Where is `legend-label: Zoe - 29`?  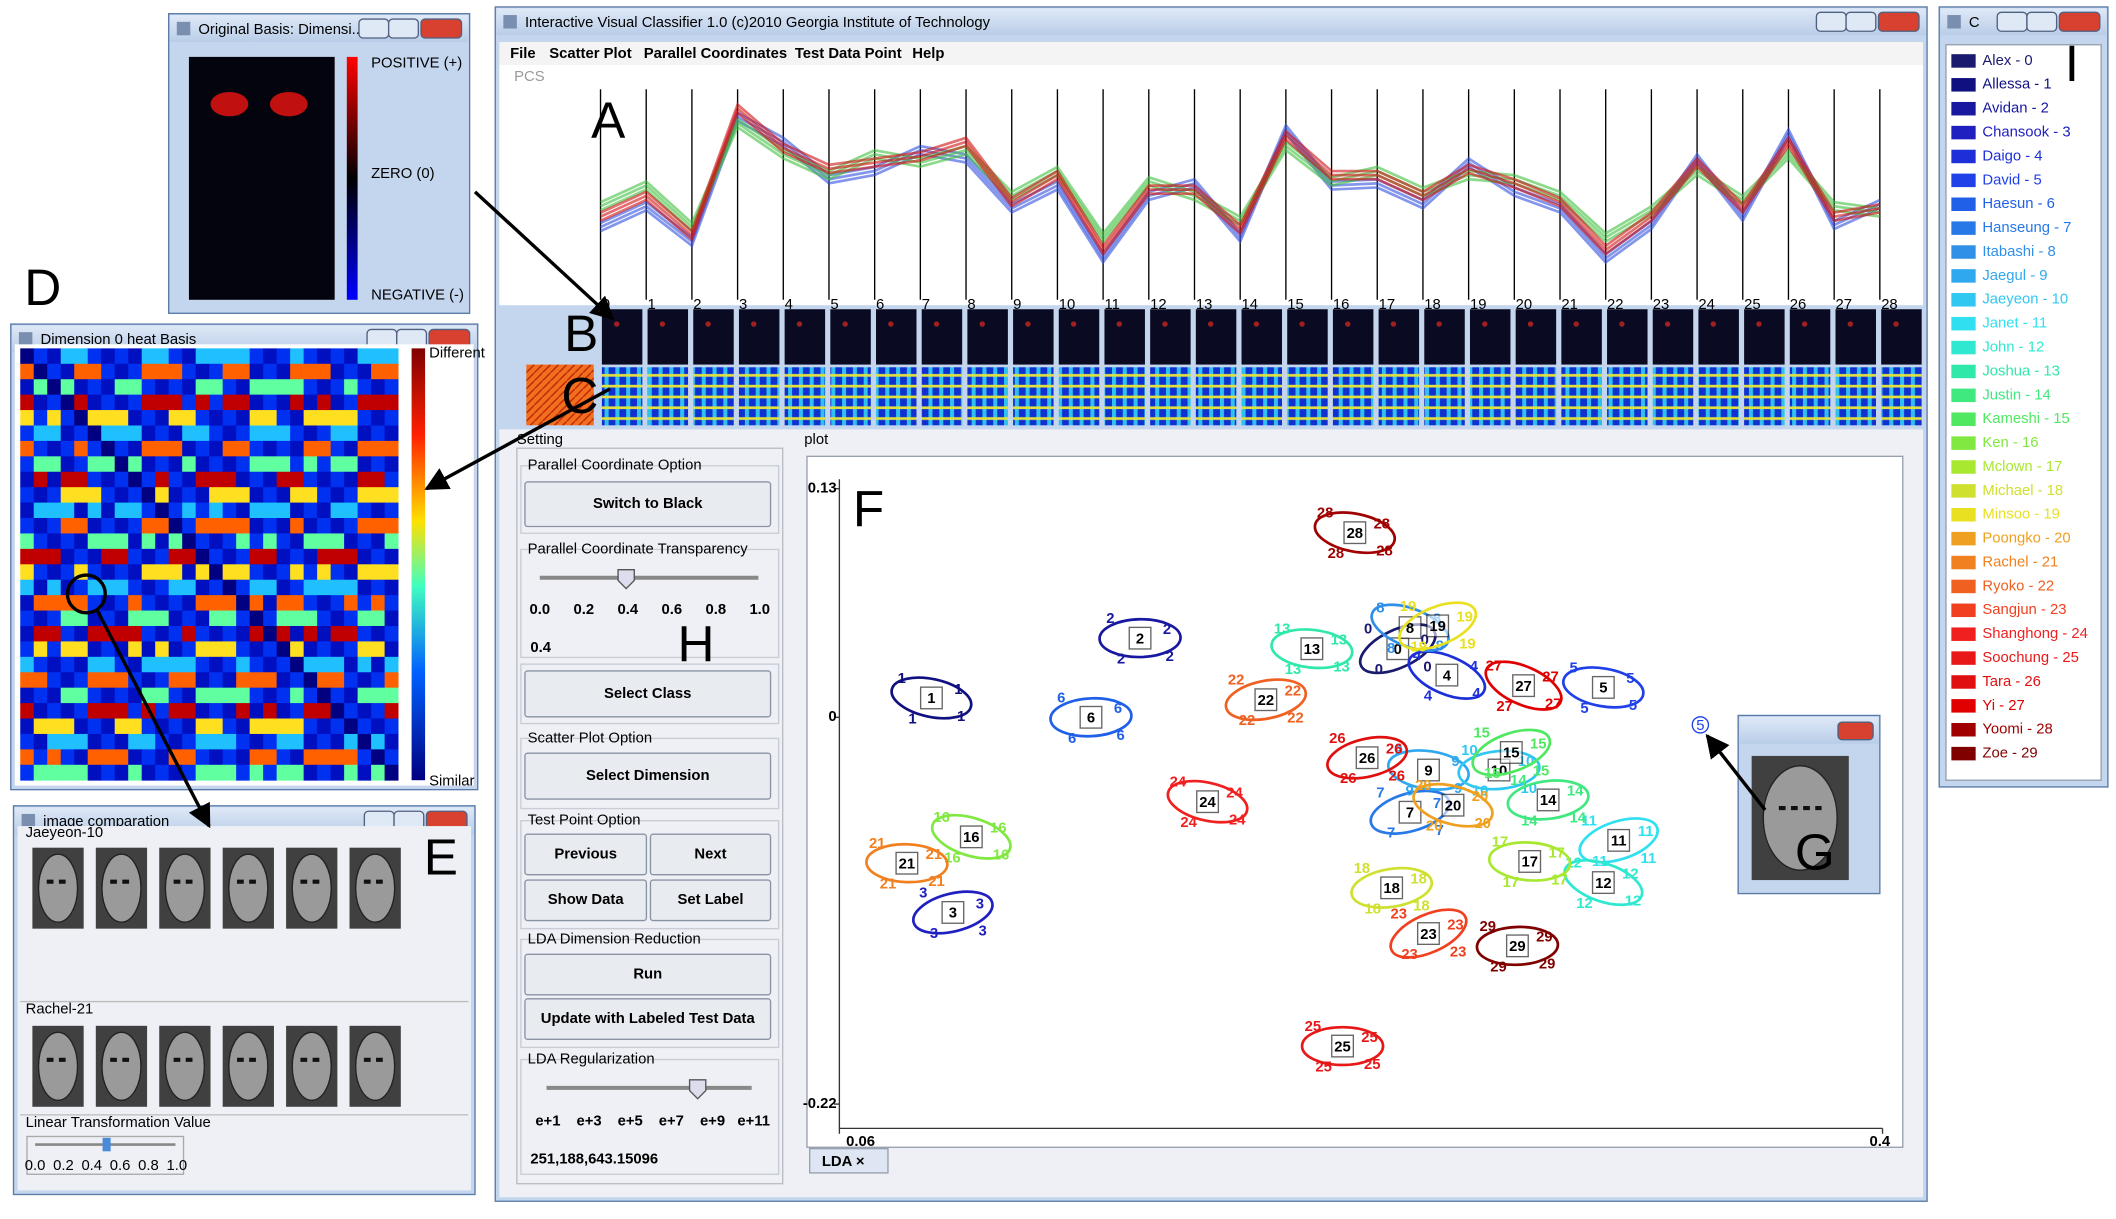
legend-label: Zoe - 29 is located at coordinates (2009, 754).